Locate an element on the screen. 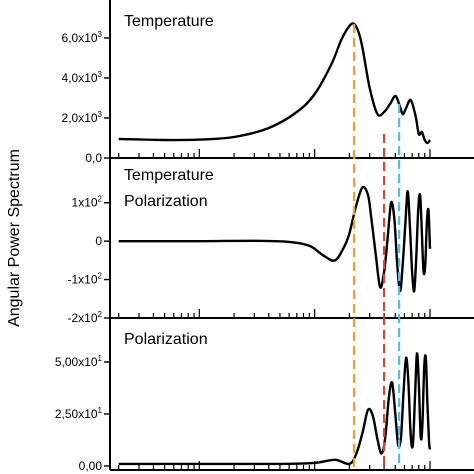 The width and height of the screenshot is (474, 474). y-tick-label: 2,50x10¹ is located at coordinates (79, 413).